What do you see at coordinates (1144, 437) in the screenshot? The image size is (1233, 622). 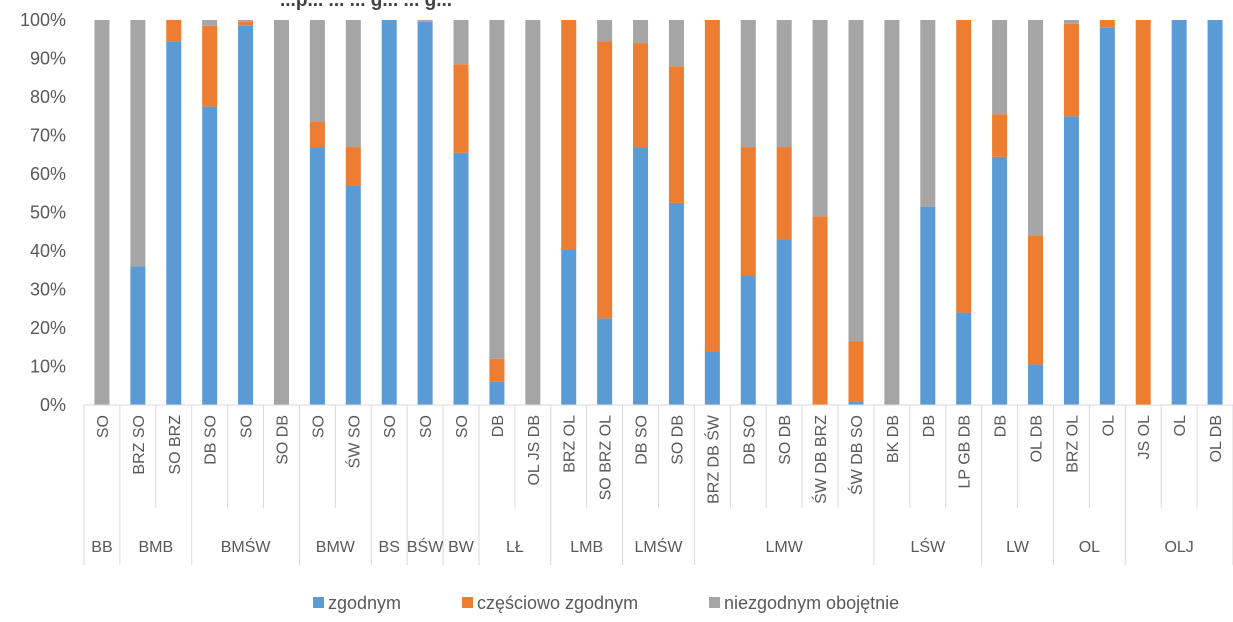 I see `x-tick-label: JS OL` at bounding box center [1144, 437].